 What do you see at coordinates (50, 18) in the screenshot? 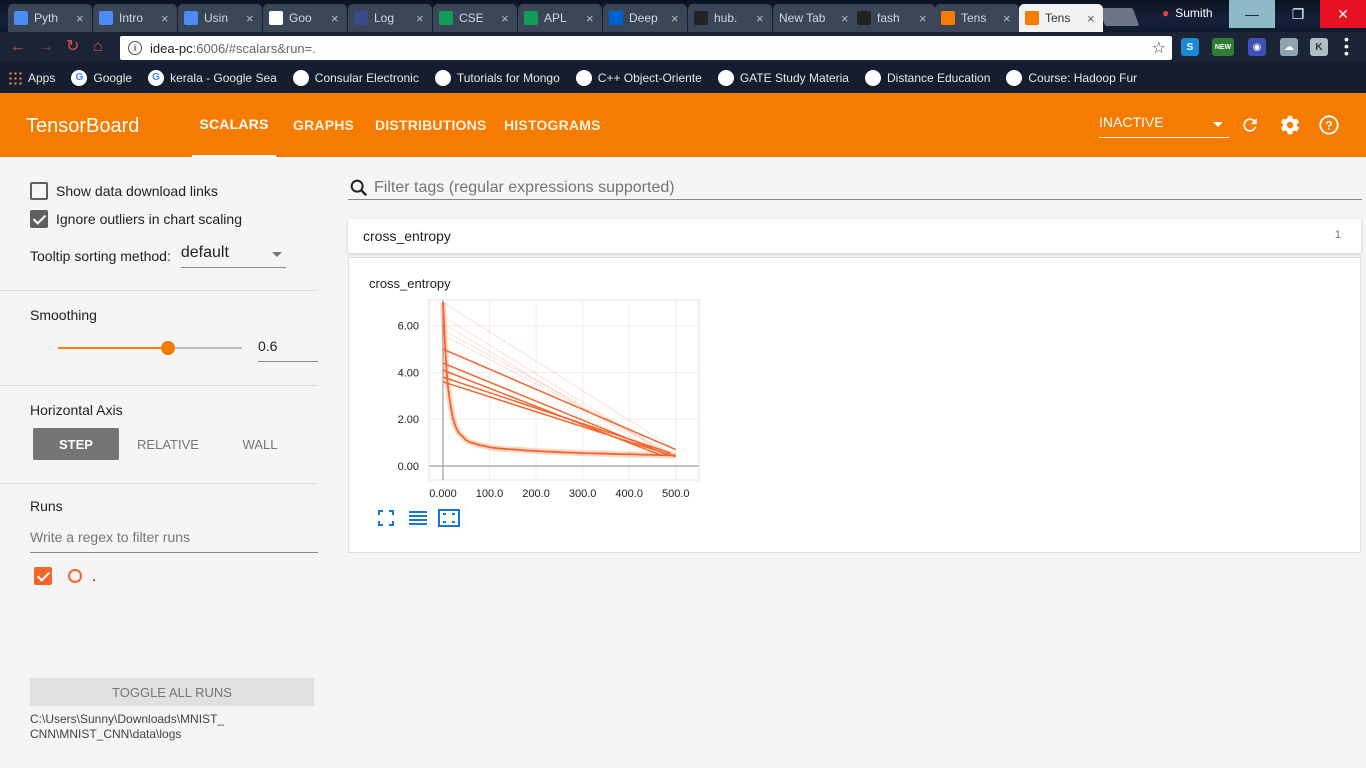
I see `browser-tab: Pyth ×` at bounding box center [50, 18].